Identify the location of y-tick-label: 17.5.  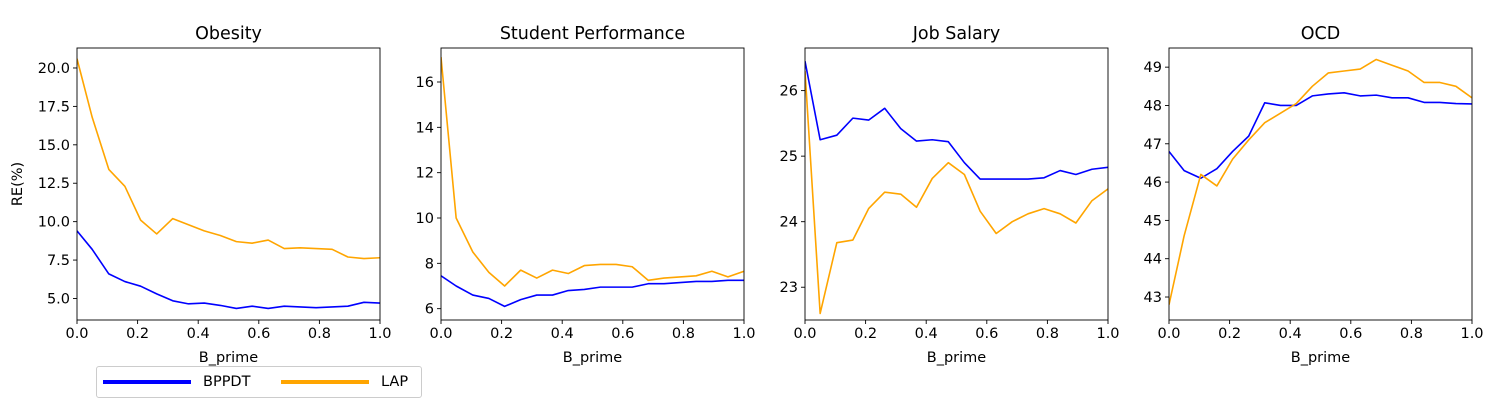
(54, 107).